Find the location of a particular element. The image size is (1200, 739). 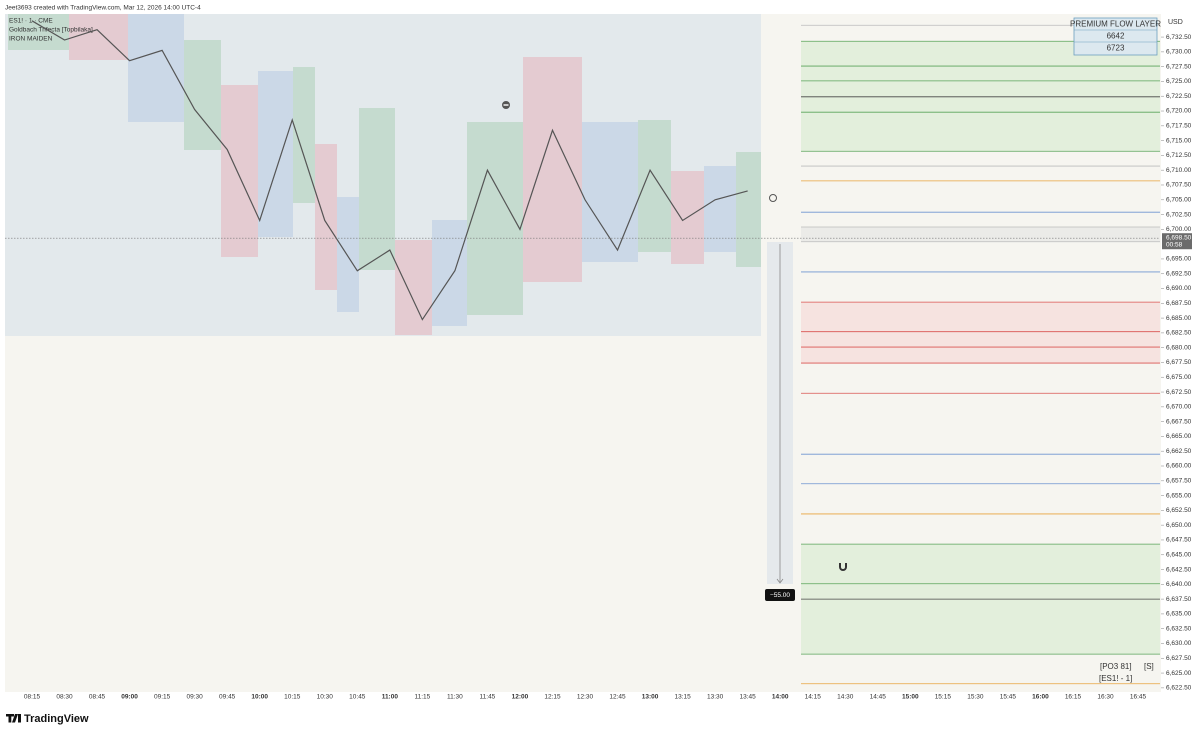

y-tick-label: 6,730.00 is located at coordinates (1179, 52).